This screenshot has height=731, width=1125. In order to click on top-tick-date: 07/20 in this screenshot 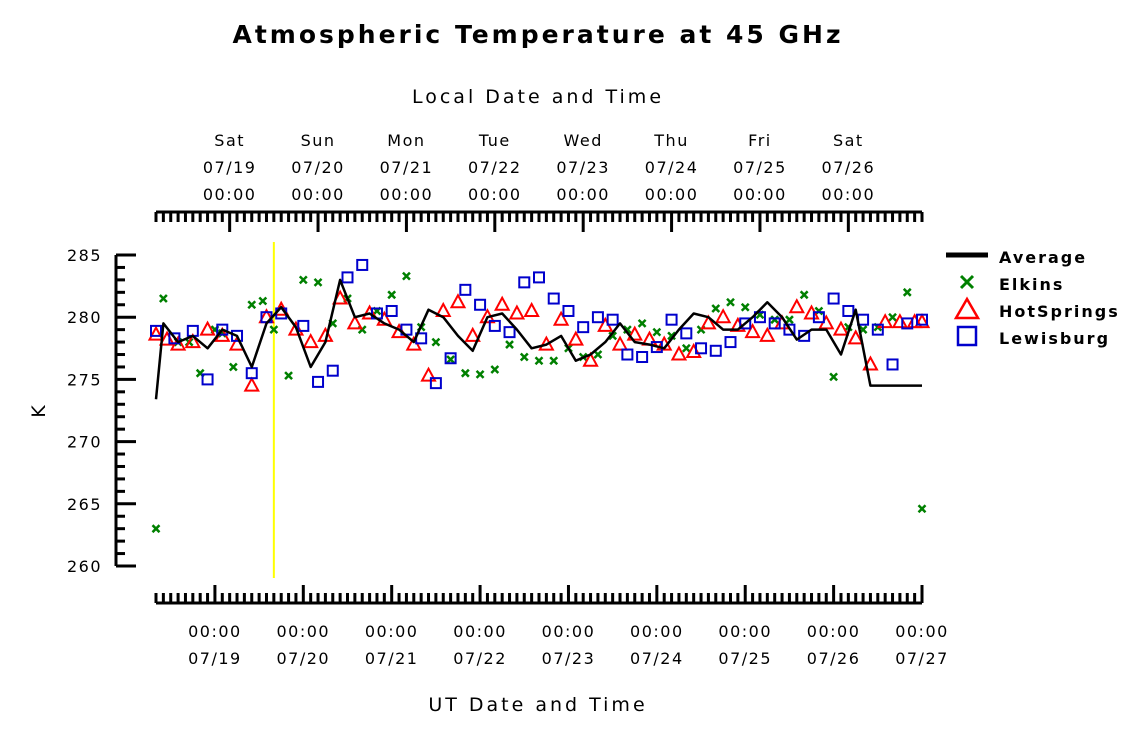, I will do `click(318, 167)`.